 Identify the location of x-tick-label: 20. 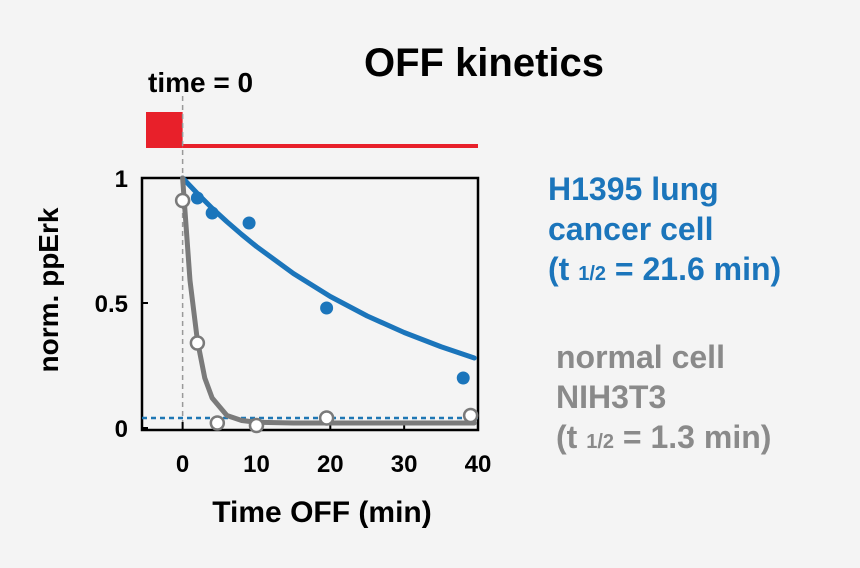
(330, 464).